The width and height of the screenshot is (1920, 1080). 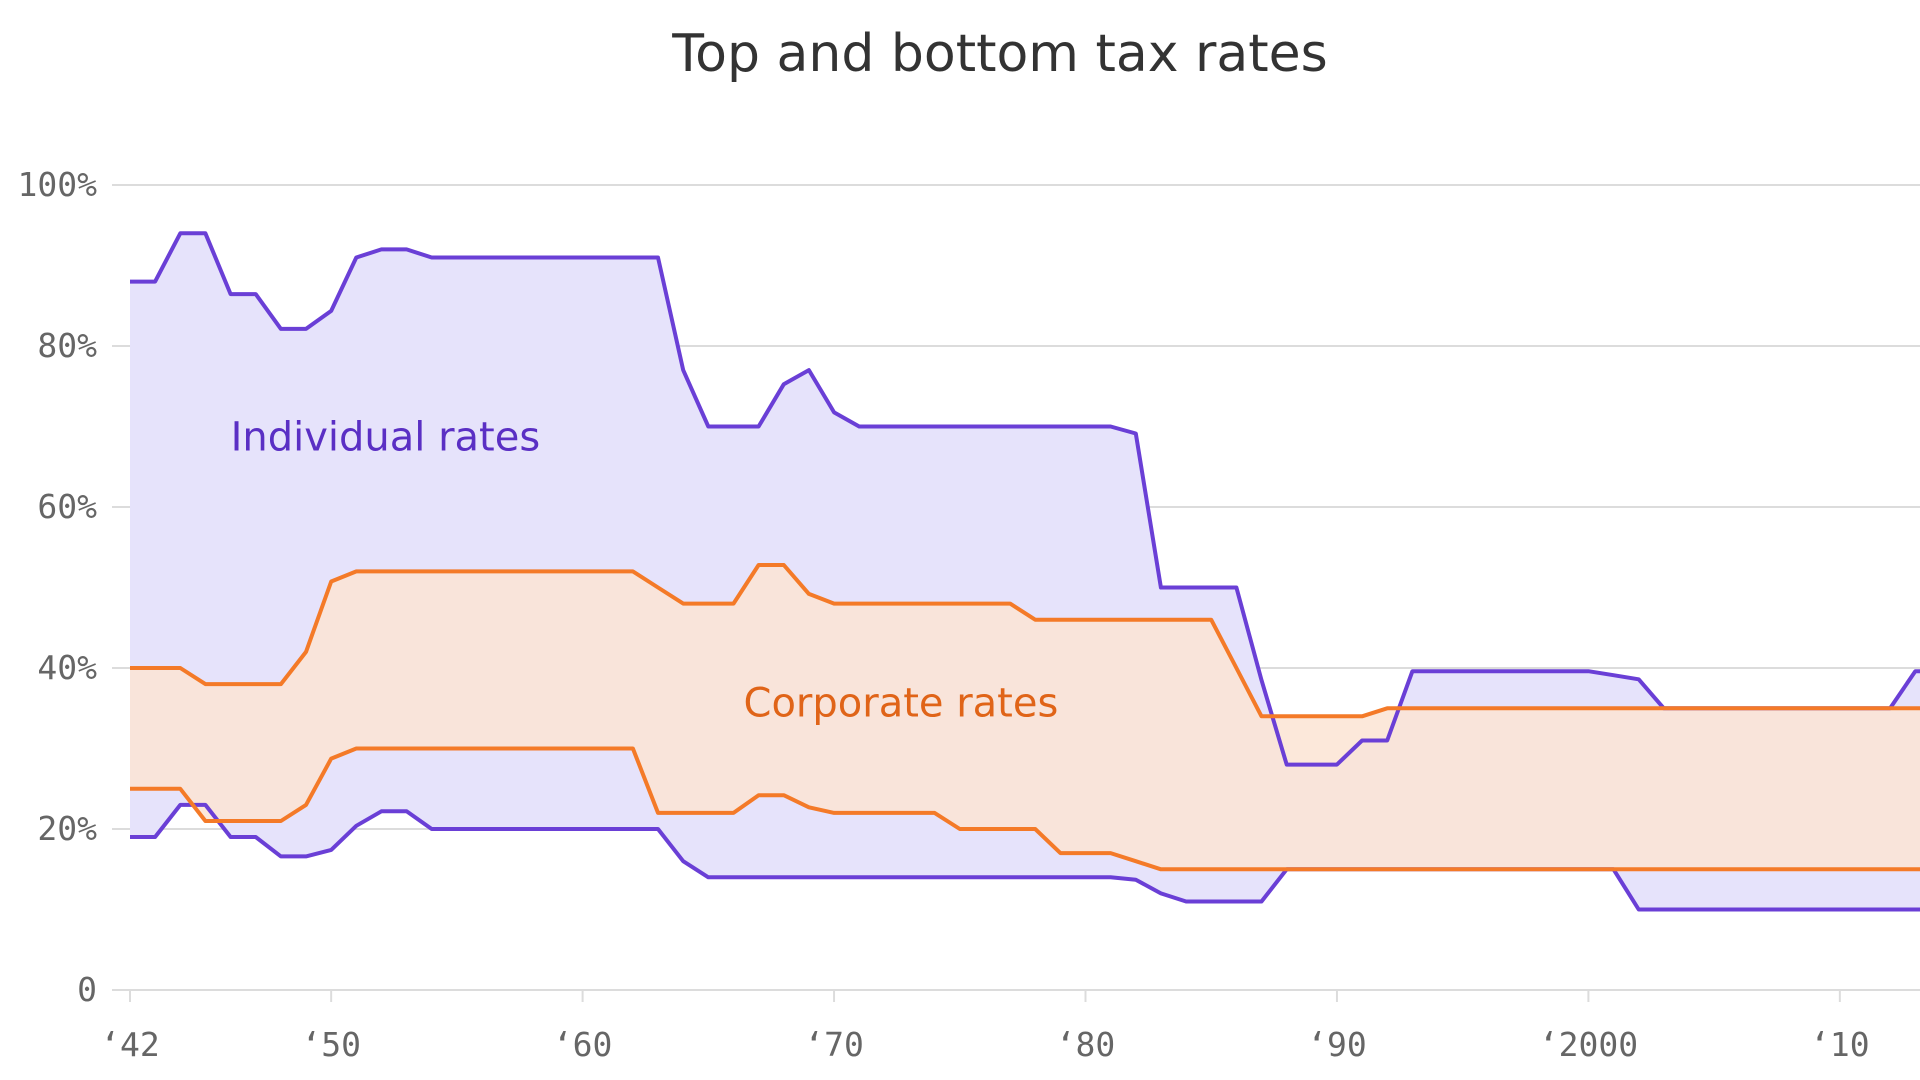 What do you see at coordinates (901, 703) in the screenshot?
I see `corporate-rates-label: Corporate rates` at bounding box center [901, 703].